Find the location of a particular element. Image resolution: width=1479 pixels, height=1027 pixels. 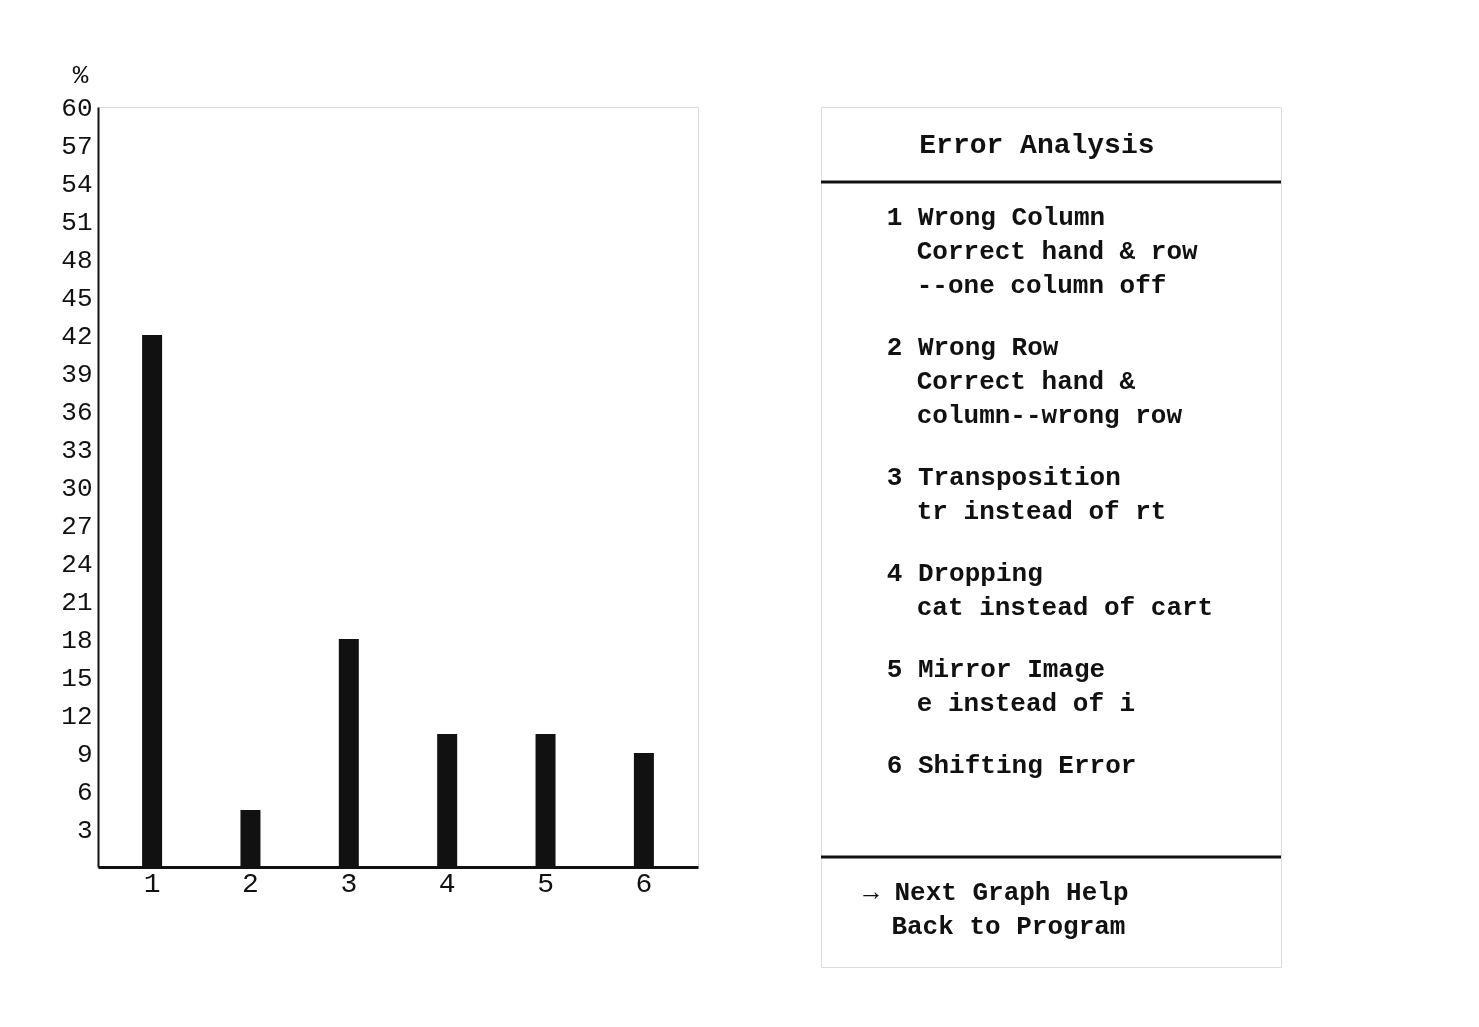

y-tick-label: 24 is located at coordinates (77, 564).